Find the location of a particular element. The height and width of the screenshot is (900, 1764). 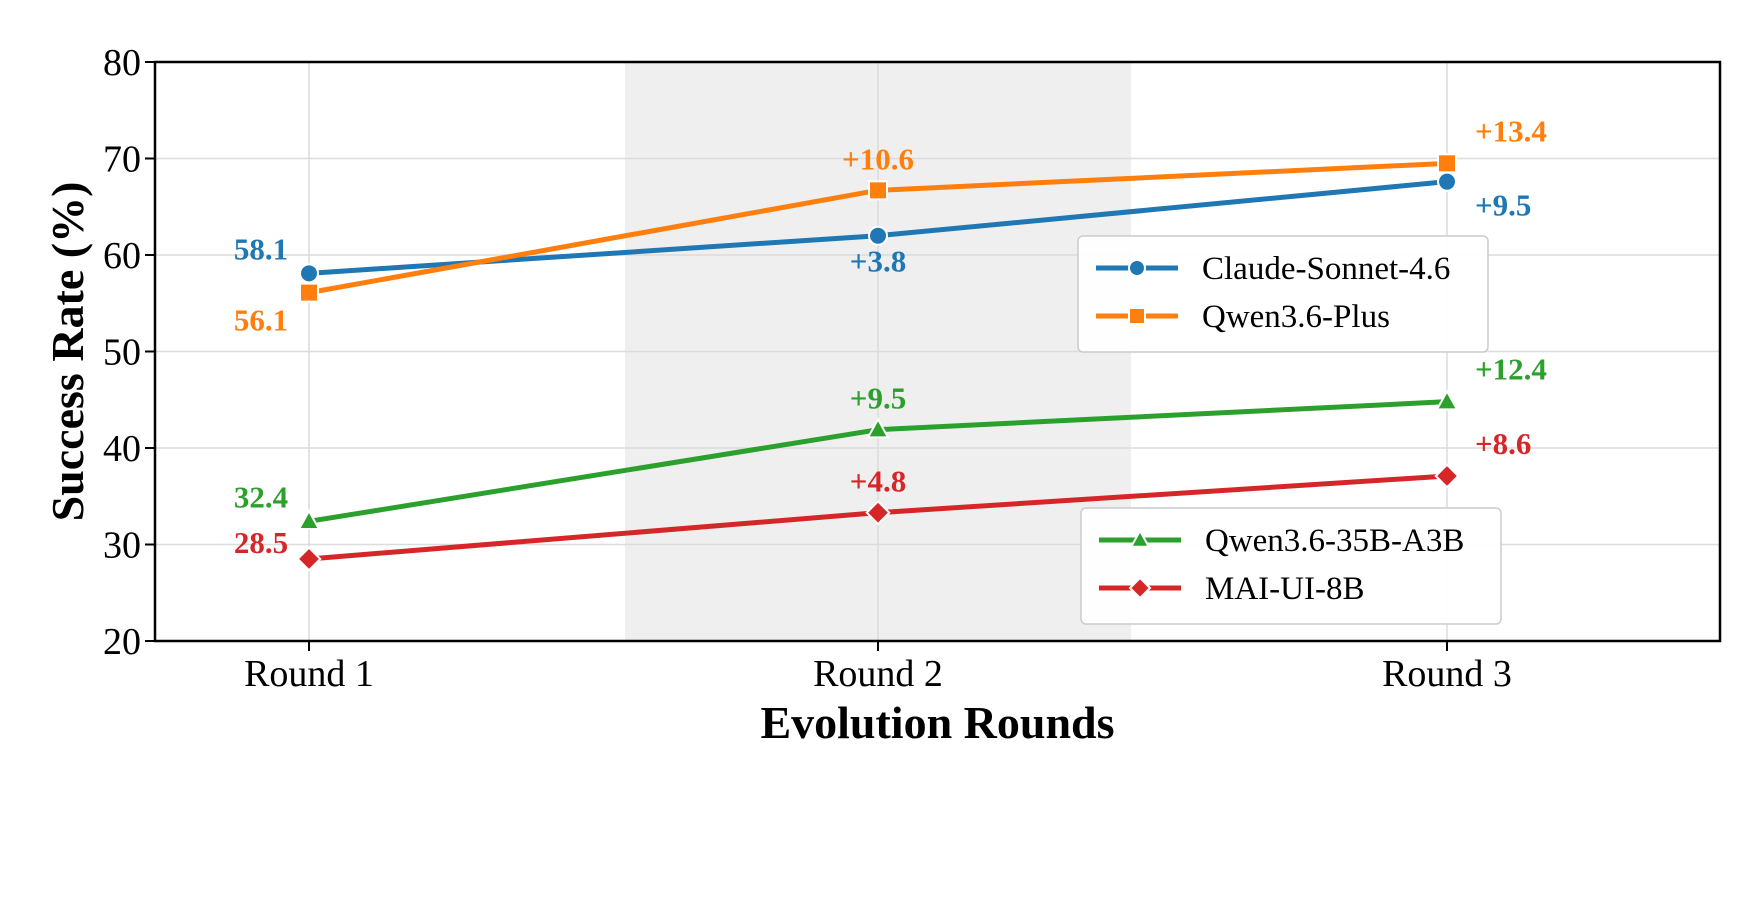

y-axis-ticks: 20 30 40 50 60 70 80 is located at coordinates (129, 352).